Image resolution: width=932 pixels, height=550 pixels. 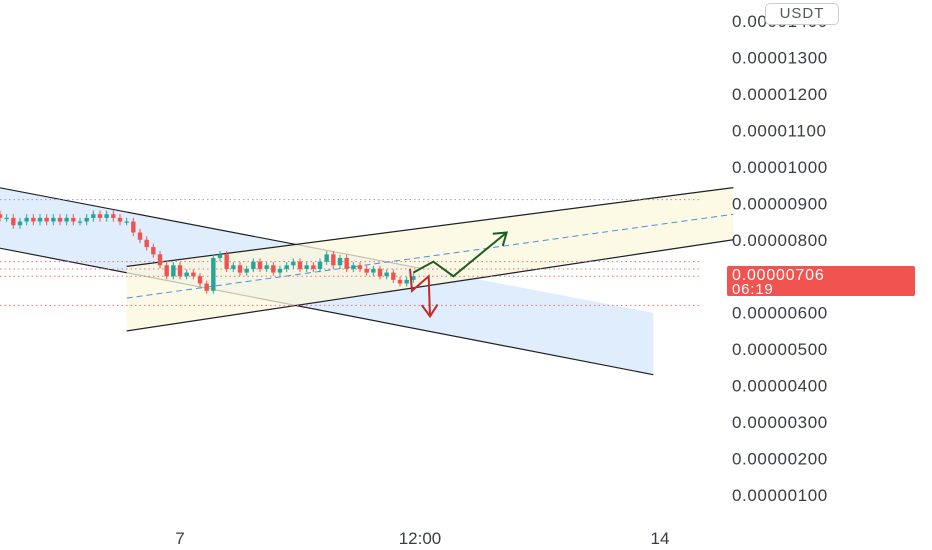 I want to click on y-tick-label: 0.00001300, so click(x=780, y=57).